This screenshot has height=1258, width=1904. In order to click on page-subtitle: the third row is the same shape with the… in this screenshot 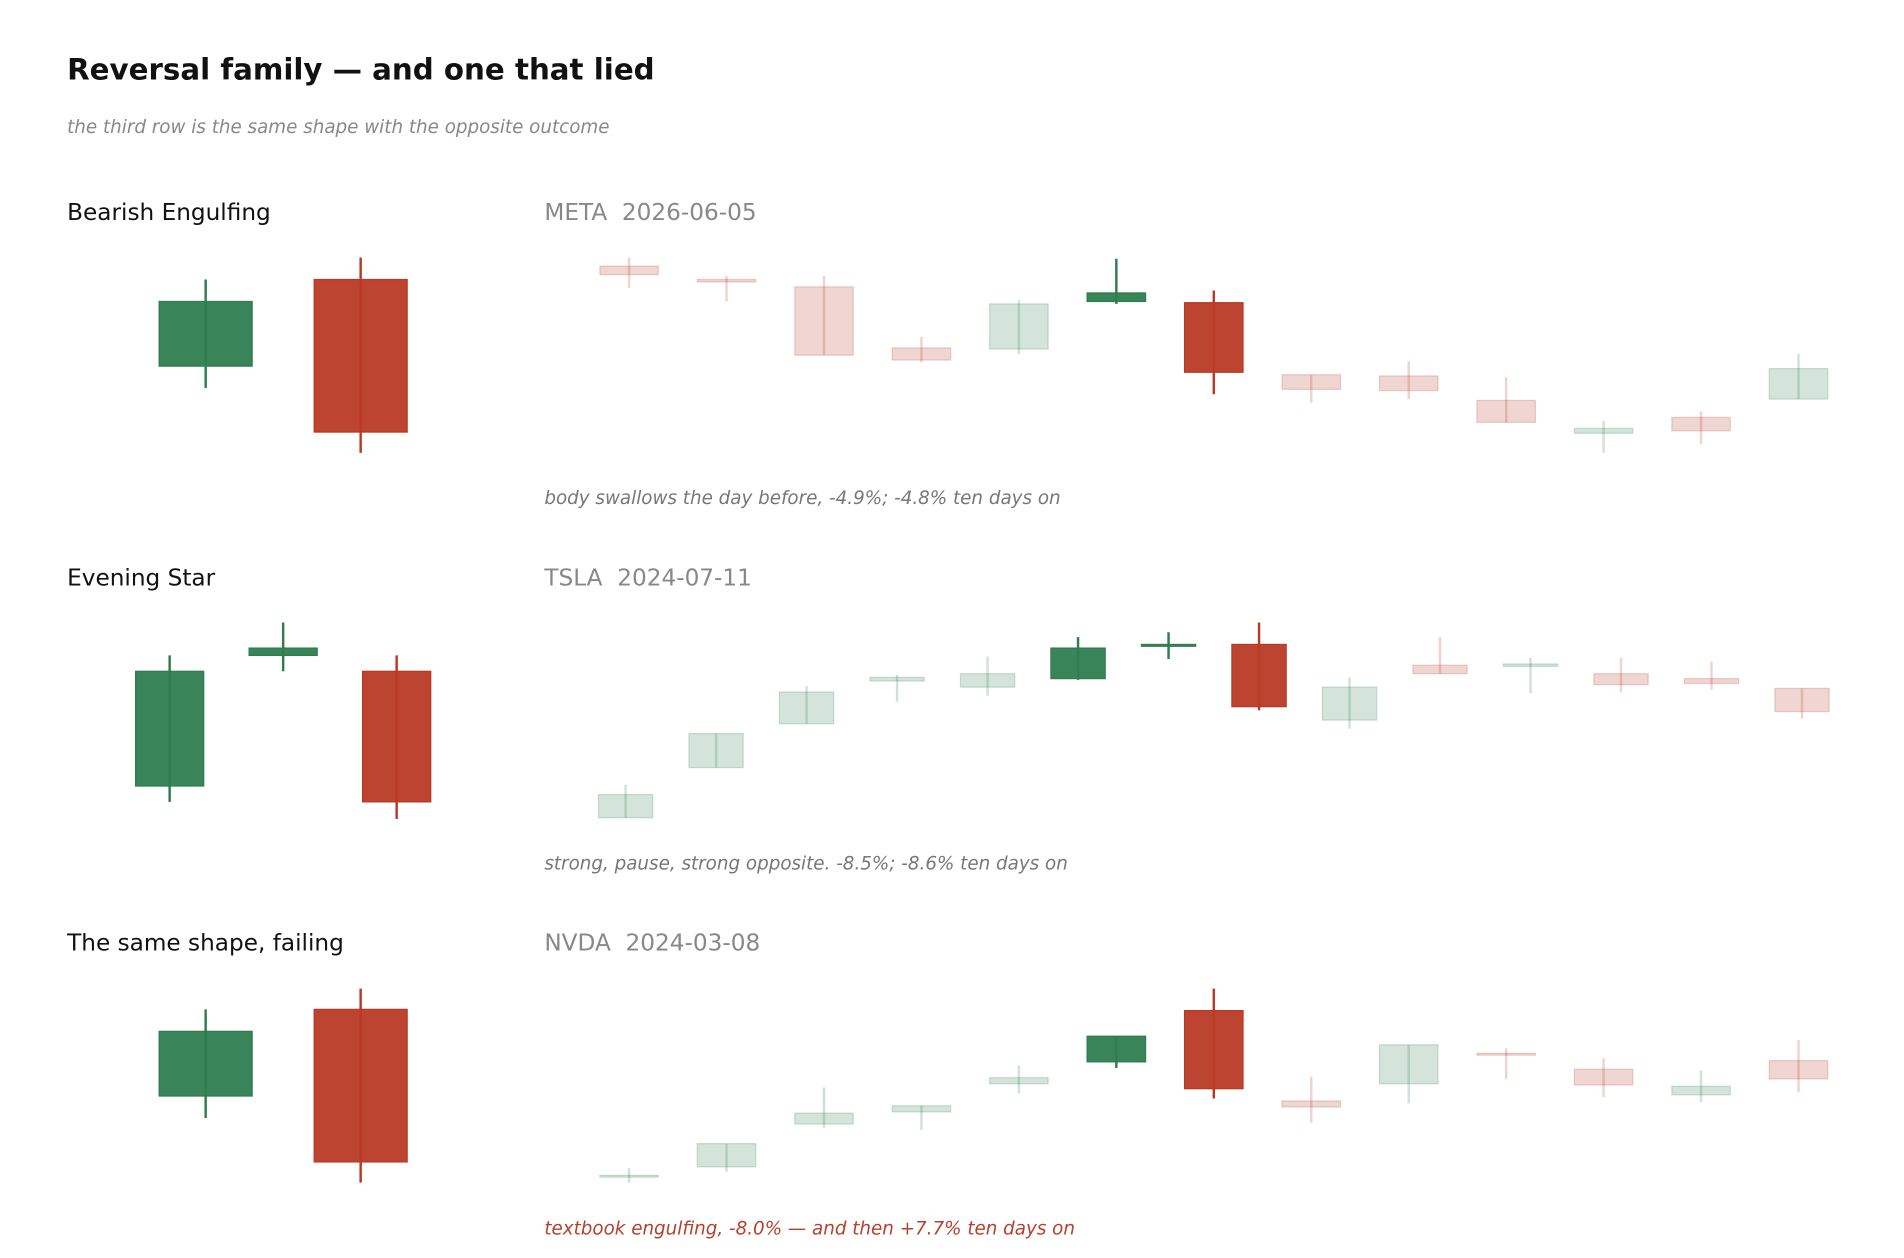, I will do `click(338, 127)`.